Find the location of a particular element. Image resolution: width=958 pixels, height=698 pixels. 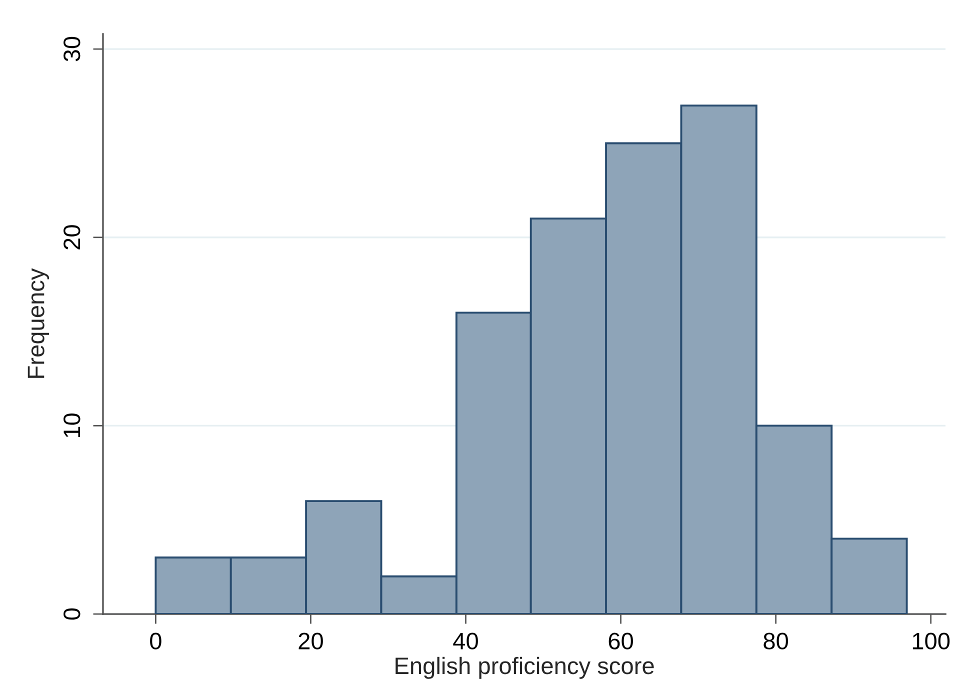

y-tick-label: 10 is located at coordinates (72, 426).